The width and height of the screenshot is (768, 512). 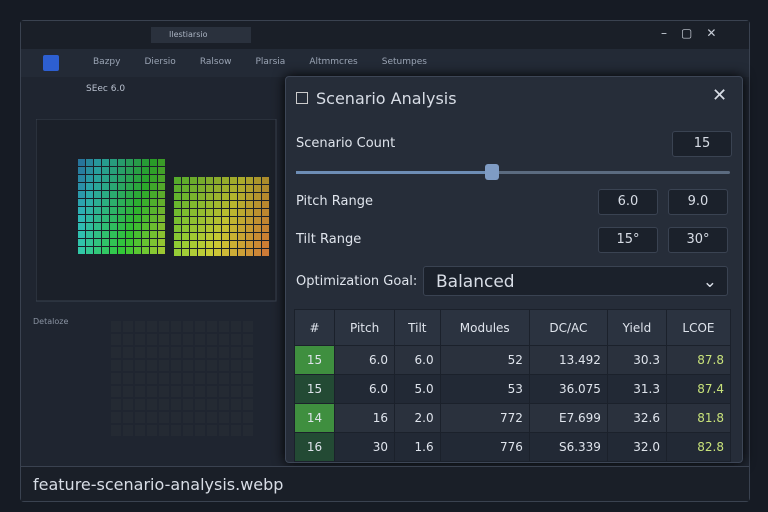 I want to click on window-controls: –▢✕, so click(x=696, y=33).